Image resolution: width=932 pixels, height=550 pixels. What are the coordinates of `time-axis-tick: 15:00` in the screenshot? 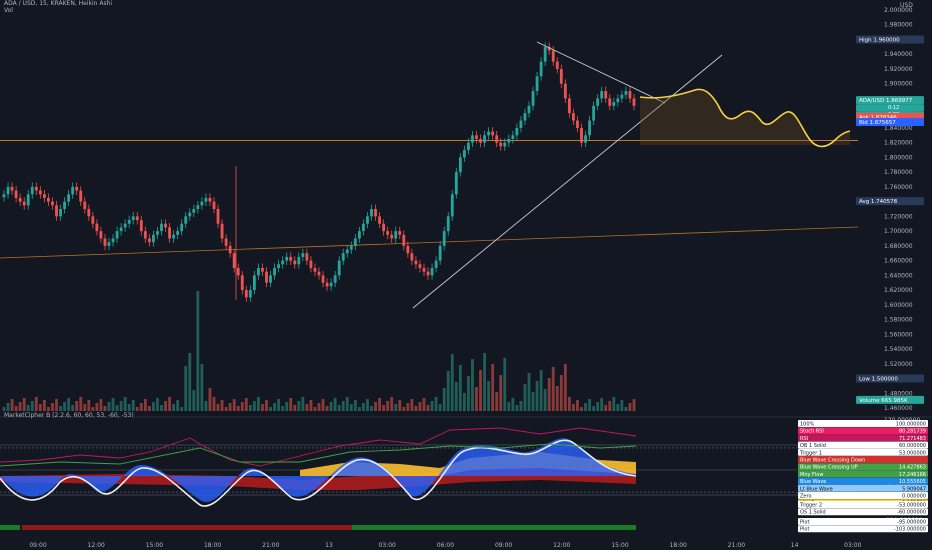 It's located at (154, 545).